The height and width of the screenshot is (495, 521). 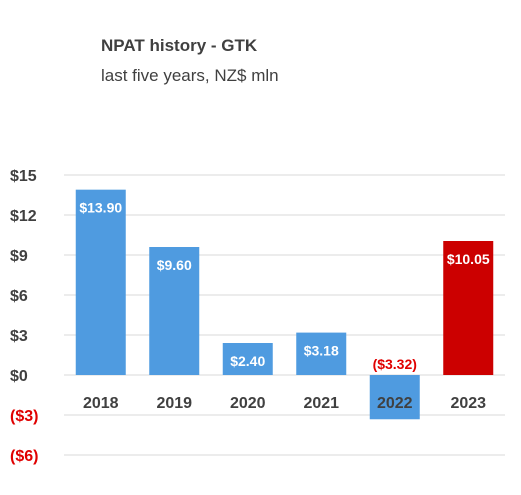 I want to click on bar-2022, so click(x=394, y=397).